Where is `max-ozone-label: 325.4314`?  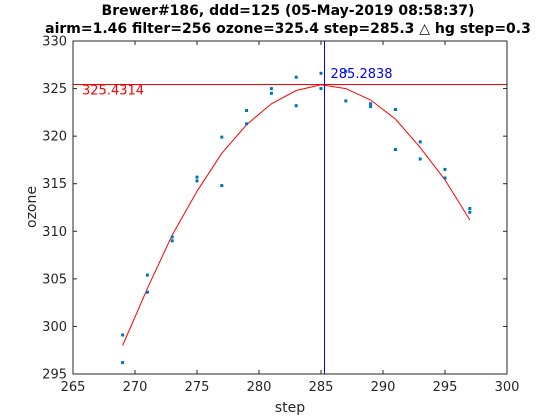
max-ozone-label: 325.4314 is located at coordinates (113, 91).